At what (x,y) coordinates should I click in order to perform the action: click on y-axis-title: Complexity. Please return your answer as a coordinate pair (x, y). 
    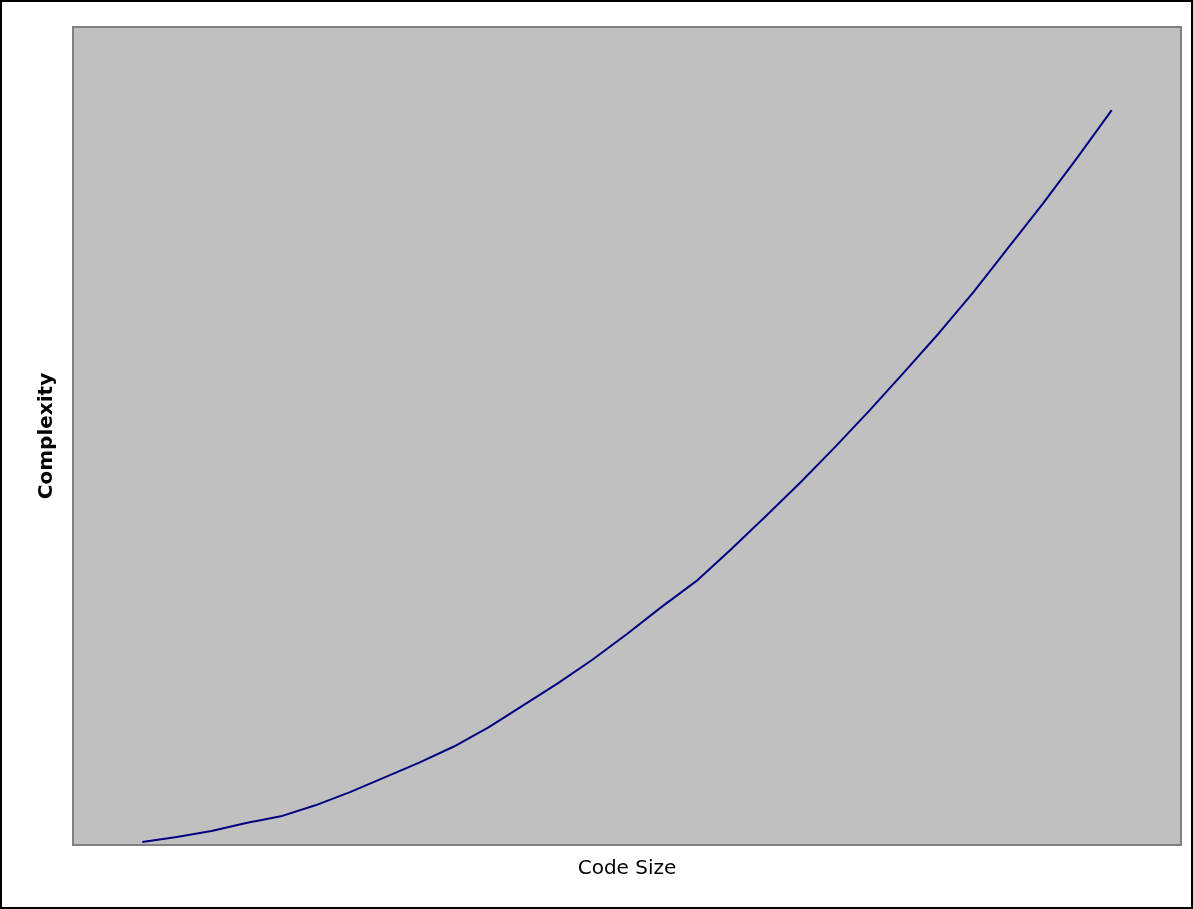
    Looking at the image, I should click on (45, 436).